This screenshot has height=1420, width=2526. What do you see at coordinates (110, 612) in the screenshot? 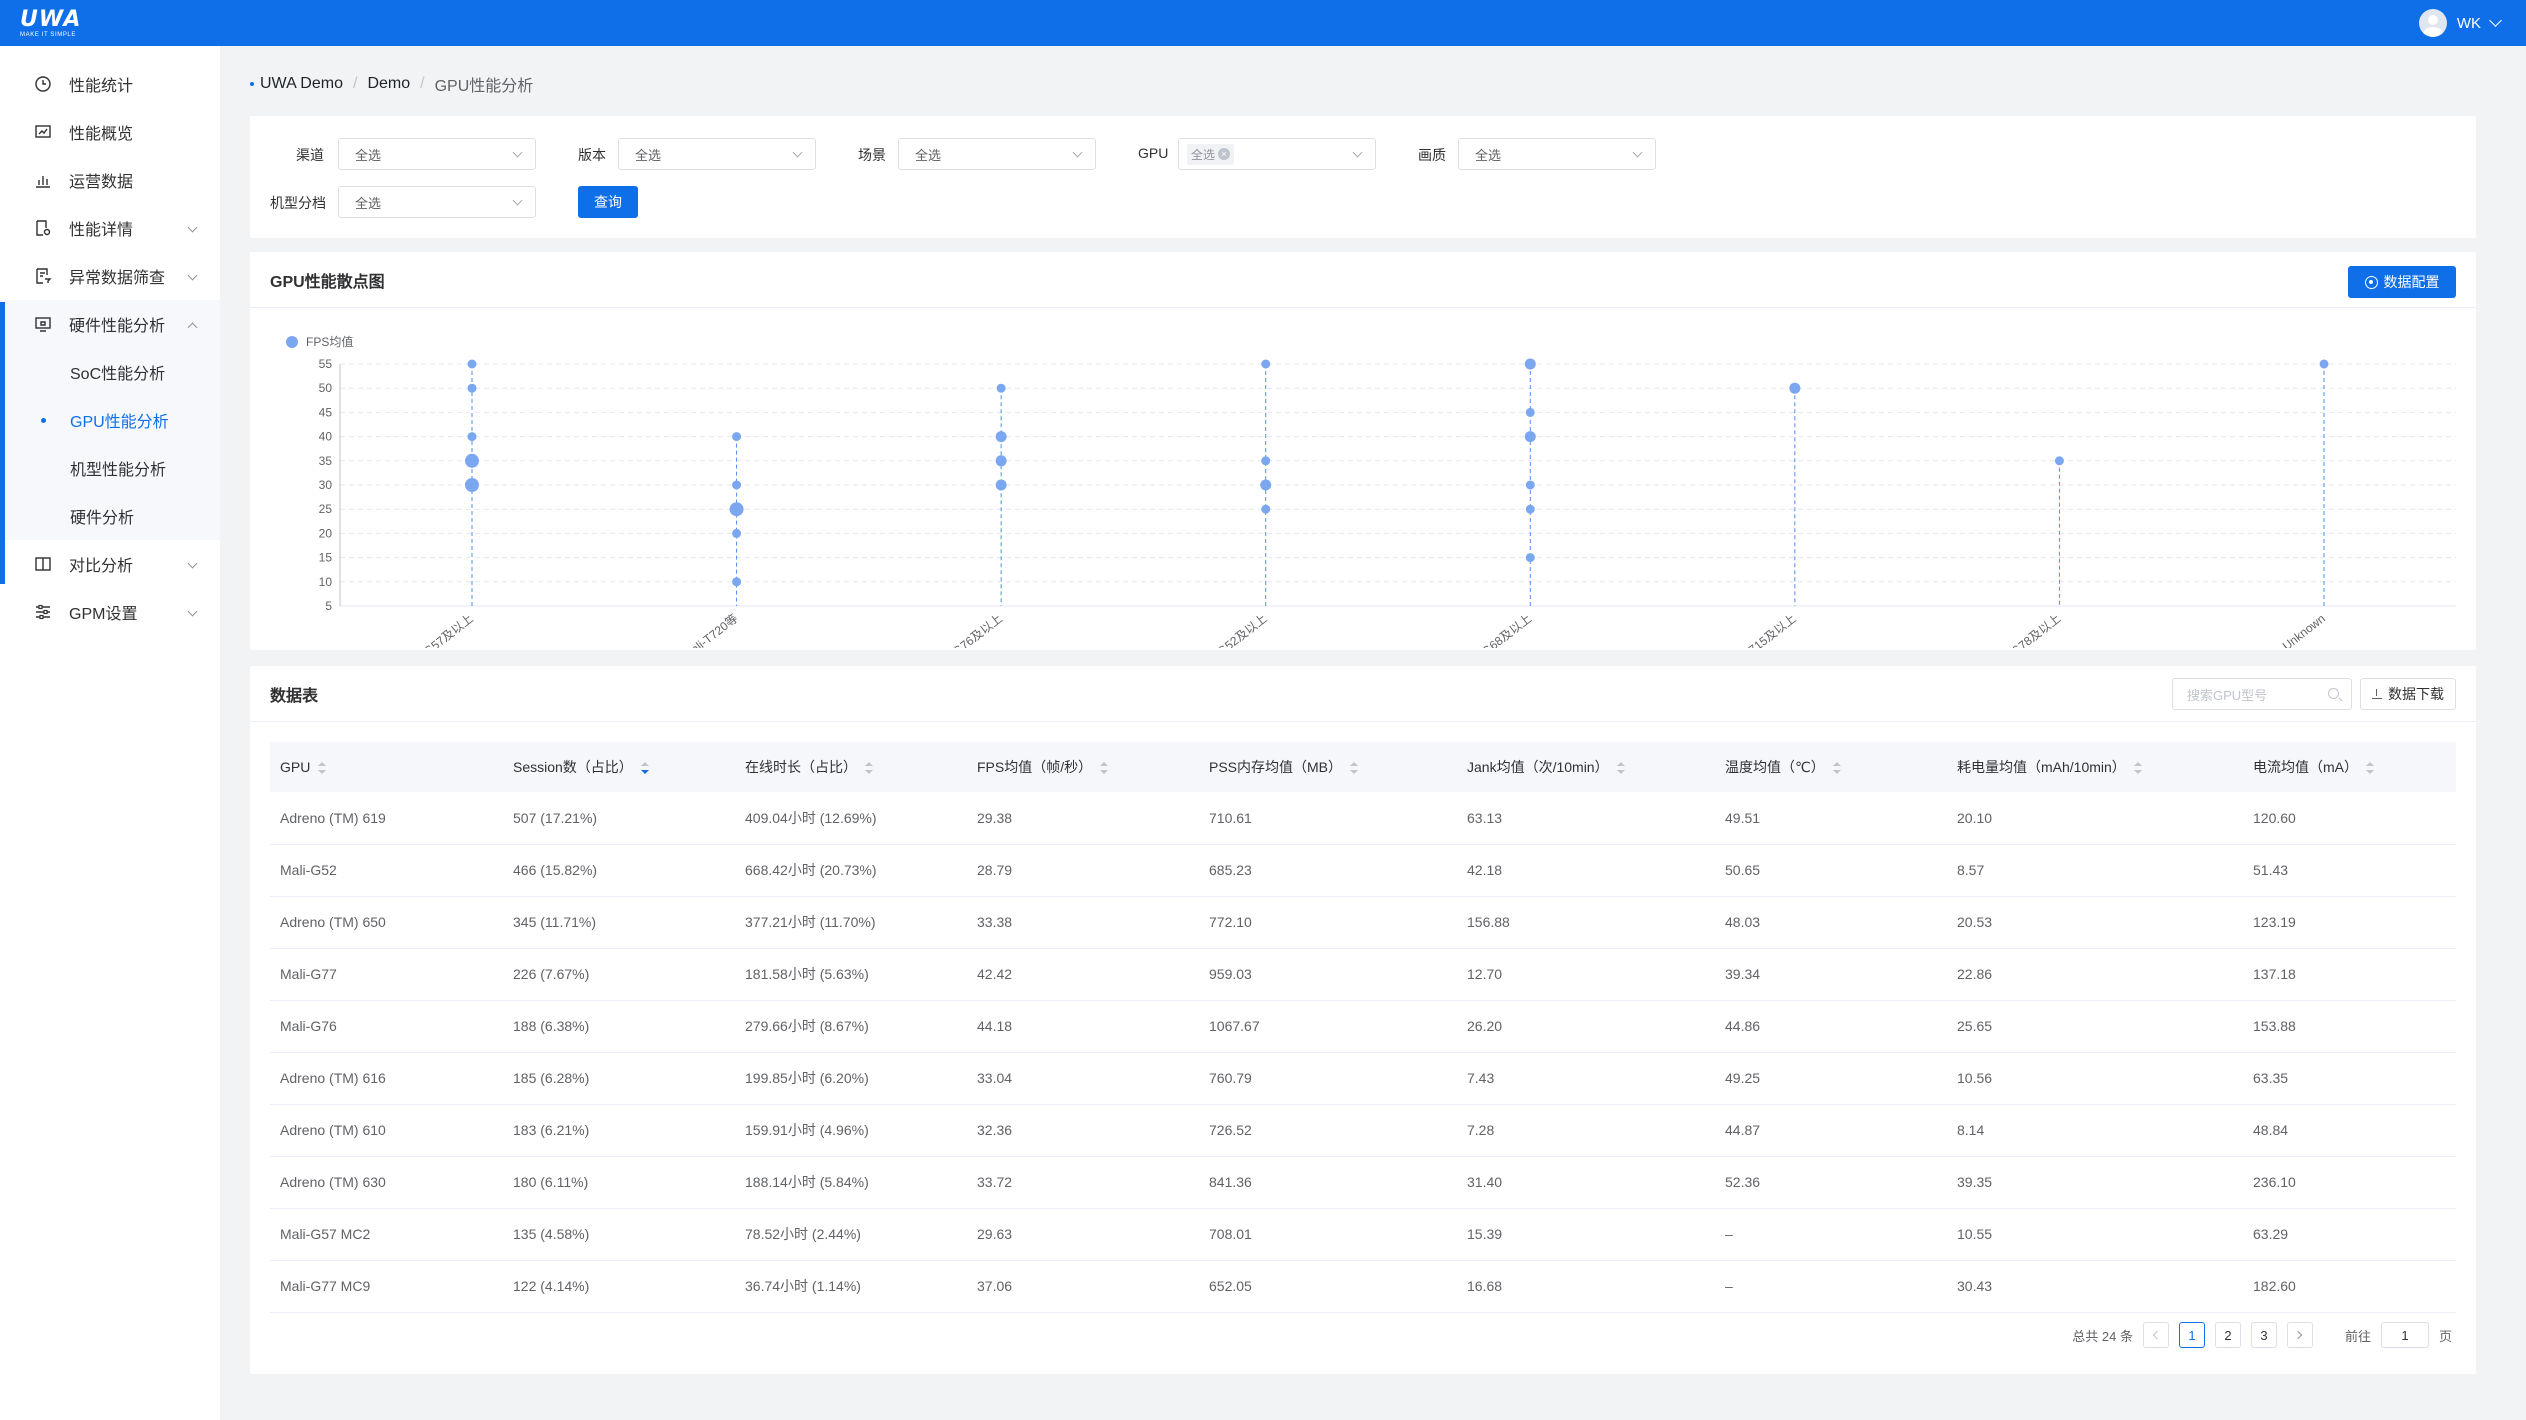
I see `sidebar-item-gpm-settings: GPM设置` at bounding box center [110, 612].